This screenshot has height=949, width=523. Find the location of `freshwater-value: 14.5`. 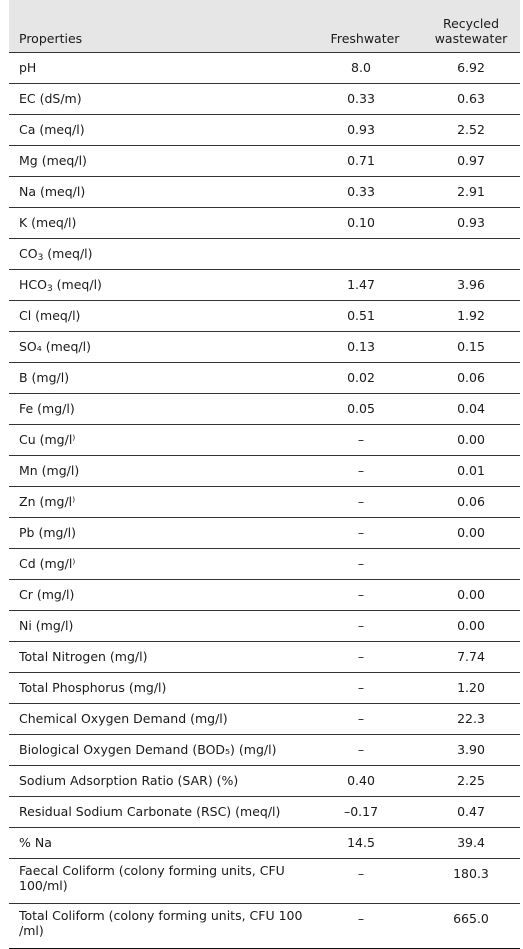

freshwater-value: 14.5 is located at coordinates (361, 842).